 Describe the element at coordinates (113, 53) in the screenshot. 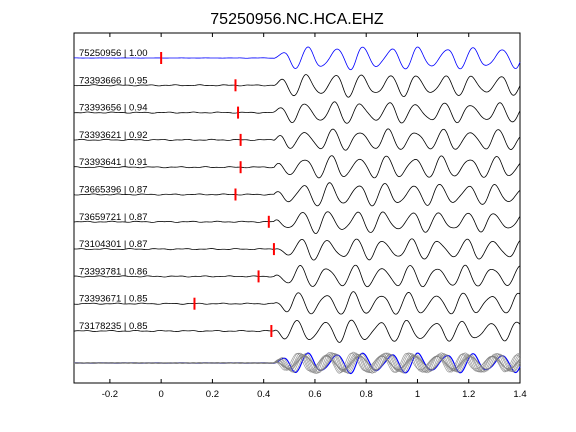

I see `trace-label: 75250956 | 1.00` at that location.